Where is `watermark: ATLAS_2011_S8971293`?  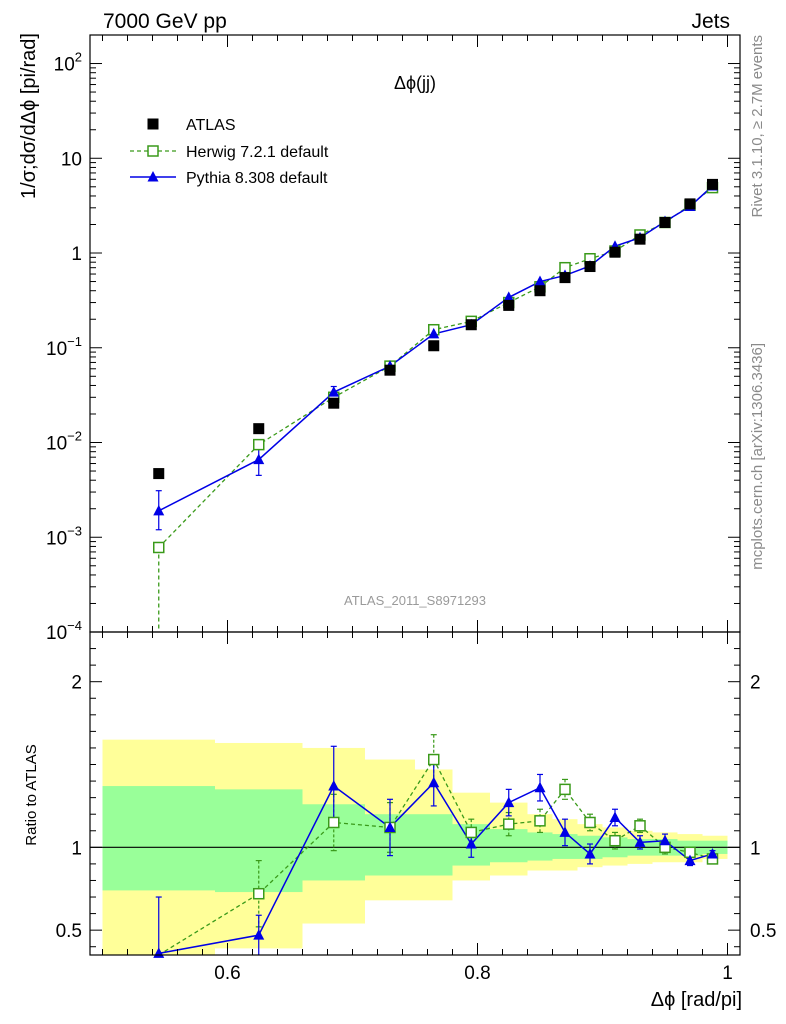 watermark: ATLAS_2011_S8971293 is located at coordinates (415, 600).